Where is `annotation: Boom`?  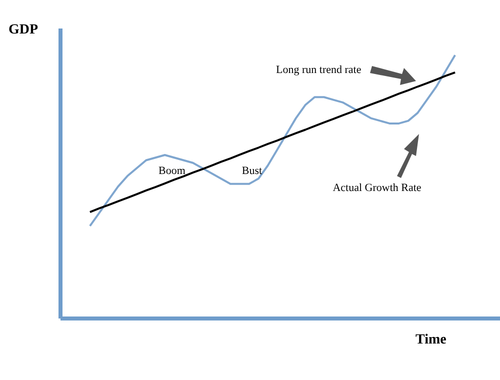 annotation: Boom is located at coordinates (172, 171).